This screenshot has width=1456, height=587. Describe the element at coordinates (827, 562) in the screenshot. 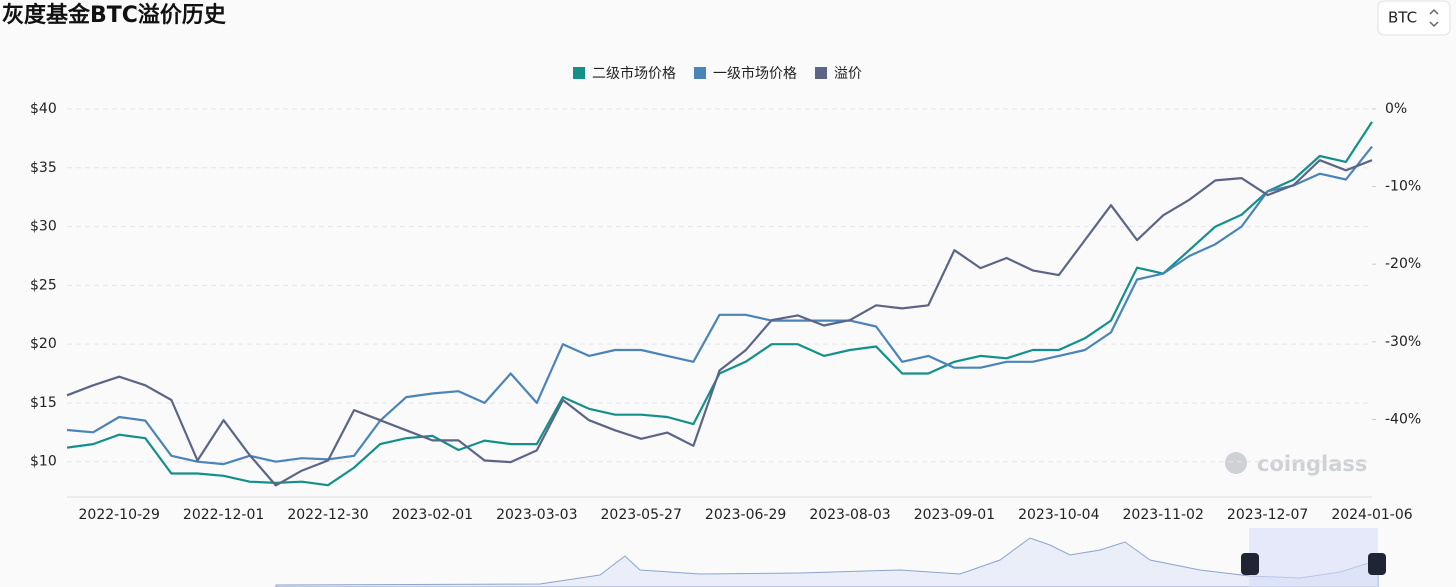

I see `navigator-area` at that location.